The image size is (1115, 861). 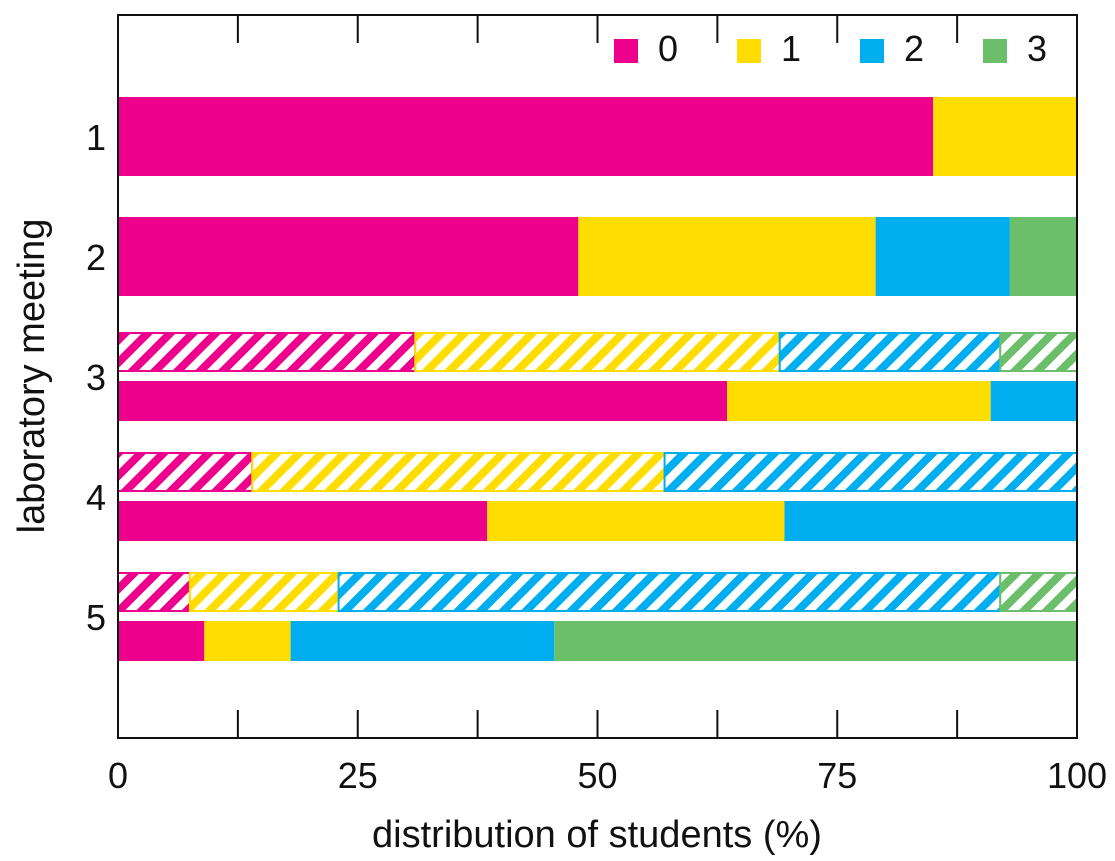 What do you see at coordinates (837, 775) in the screenshot?
I see `x-tick-label: 75` at bounding box center [837, 775].